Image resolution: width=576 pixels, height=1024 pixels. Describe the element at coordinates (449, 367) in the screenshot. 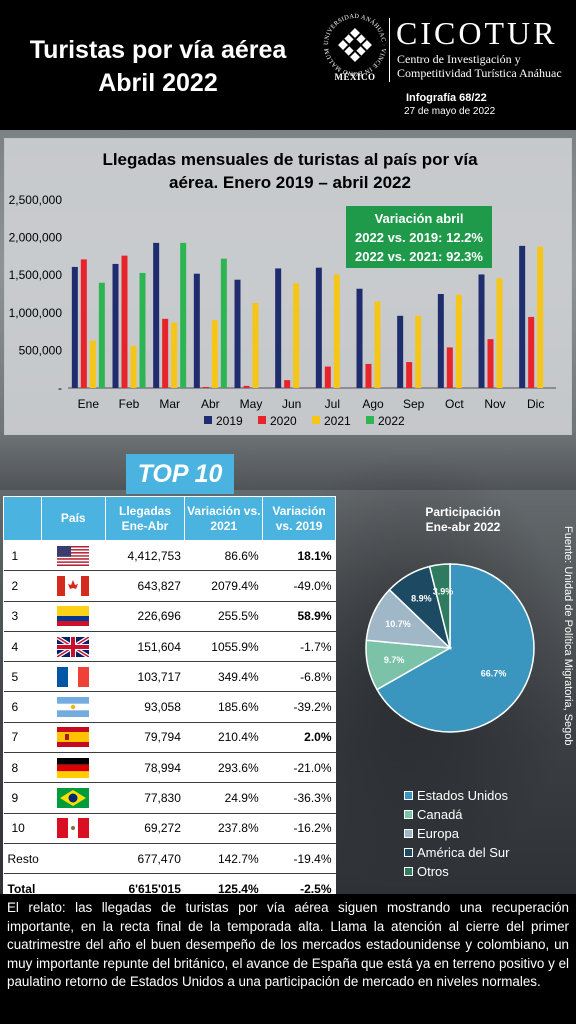

I see `bar-2020-Oct` at that location.